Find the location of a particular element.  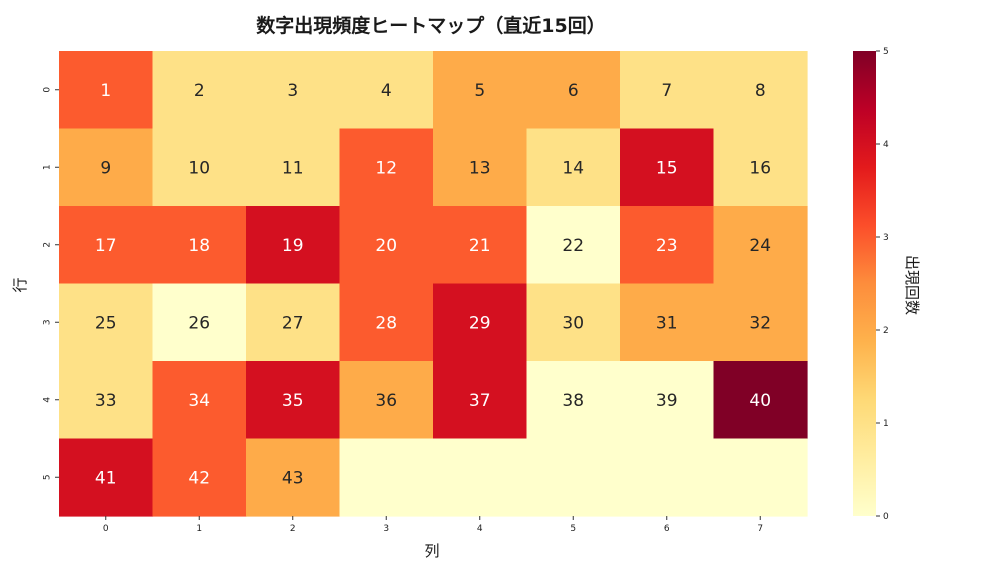

cell-number-label: 2 is located at coordinates (199, 91).